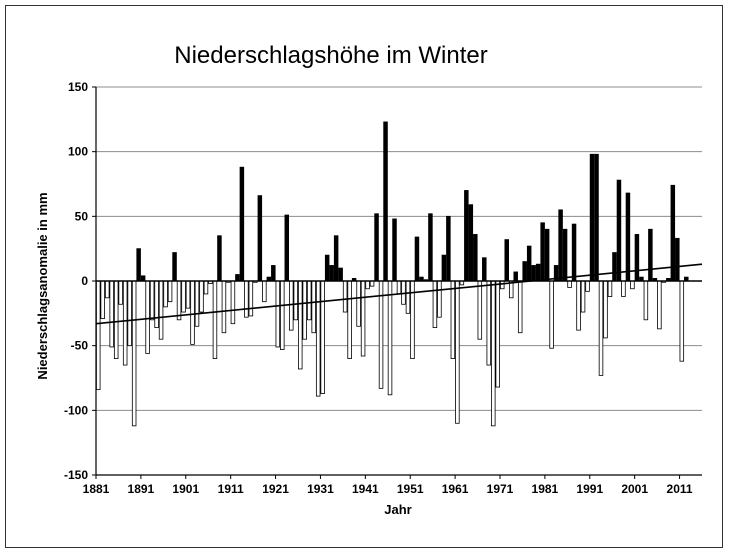  I want to click on x-tick-label: 1971, so click(500, 489).